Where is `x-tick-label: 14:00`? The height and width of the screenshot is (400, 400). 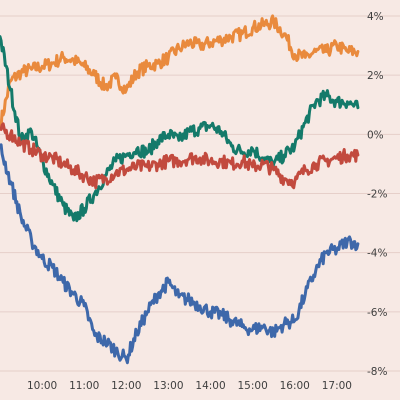 x-tick-label: 14:00 is located at coordinates (210, 386).